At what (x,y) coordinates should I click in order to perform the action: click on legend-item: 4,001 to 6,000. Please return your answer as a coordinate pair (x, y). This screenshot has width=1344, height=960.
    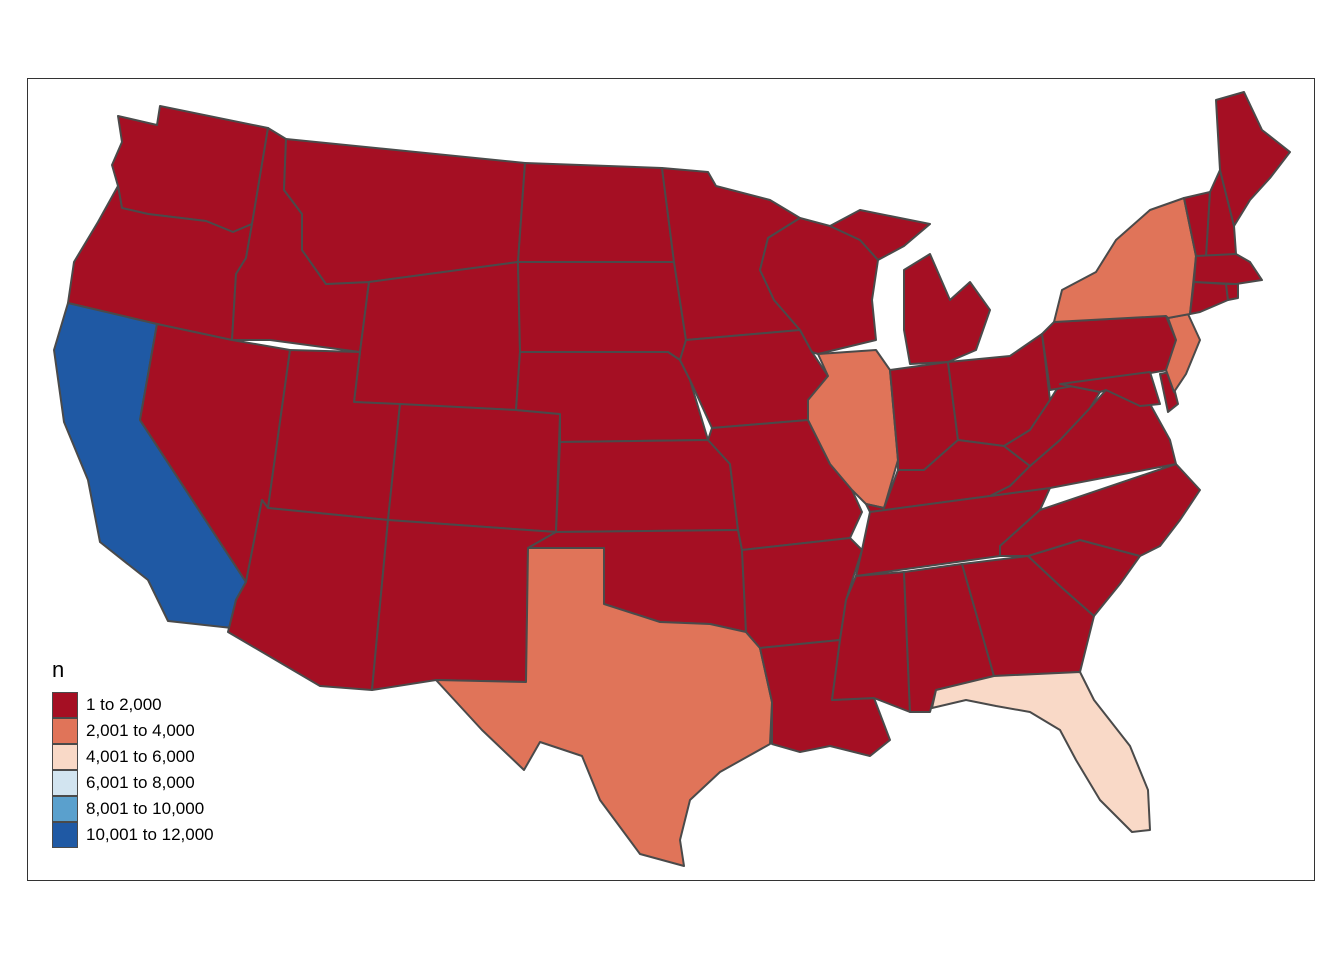
    Looking at the image, I should click on (133, 757).